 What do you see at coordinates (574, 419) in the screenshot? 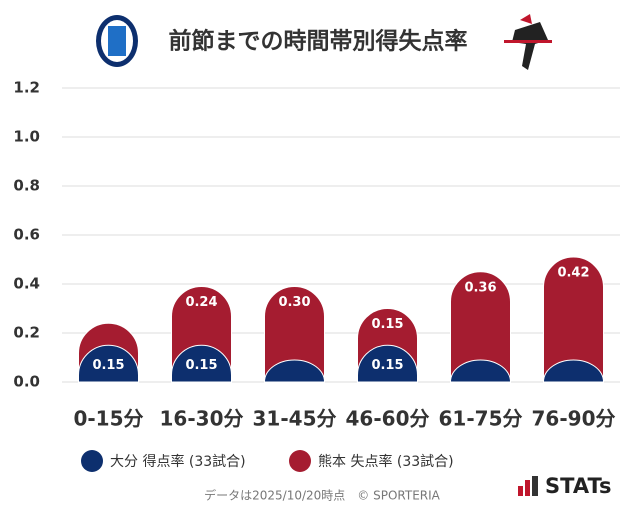
I see `x-tick-label: 76-90分` at bounding box center [574, 419].